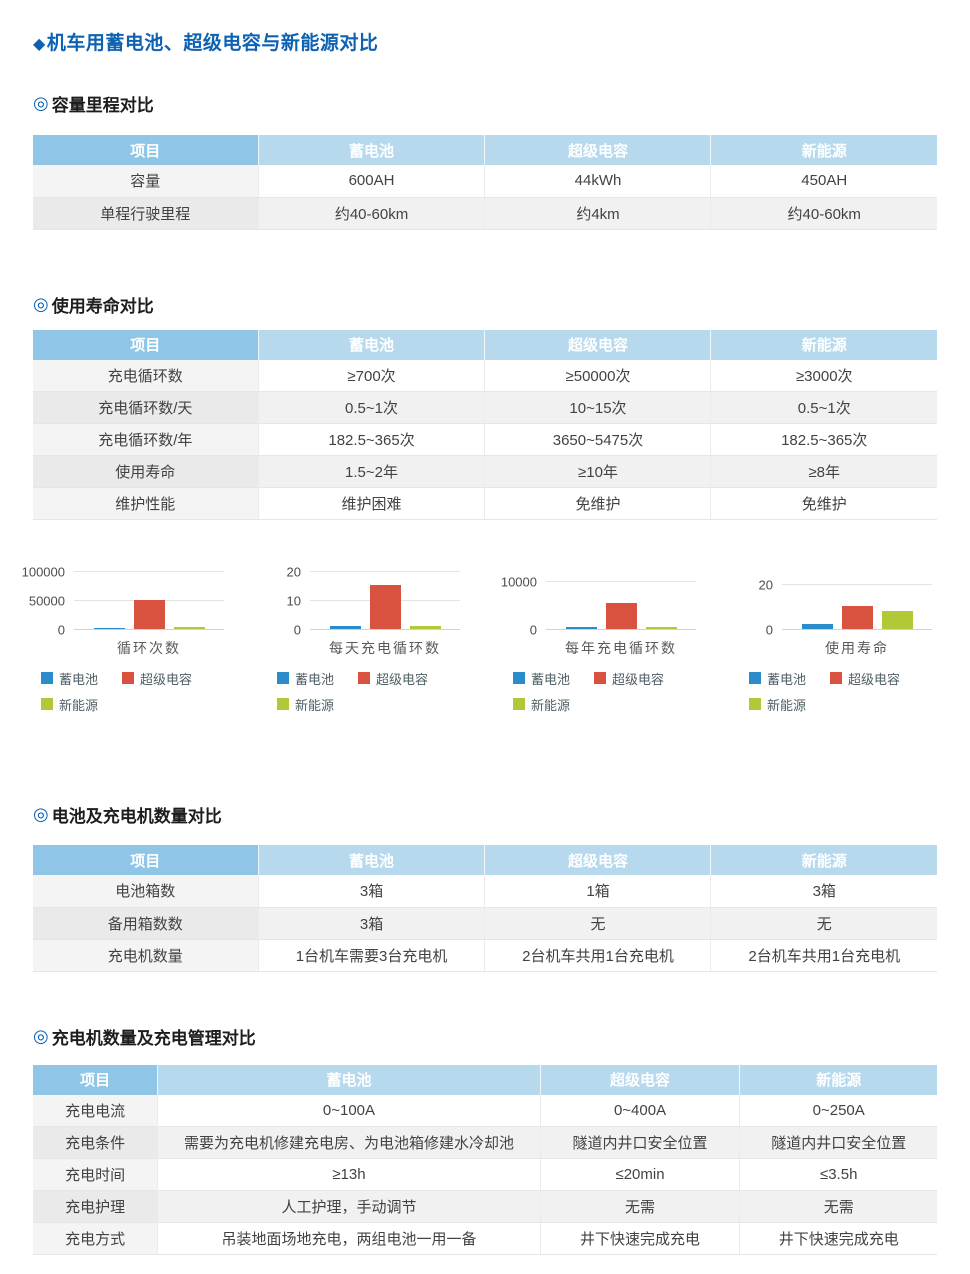 This screenshot has width=970, height=1274. Describe the element at coordinates (621, 648) in the screenshot. I see `chart-title: 每年充电循环数` at that location.